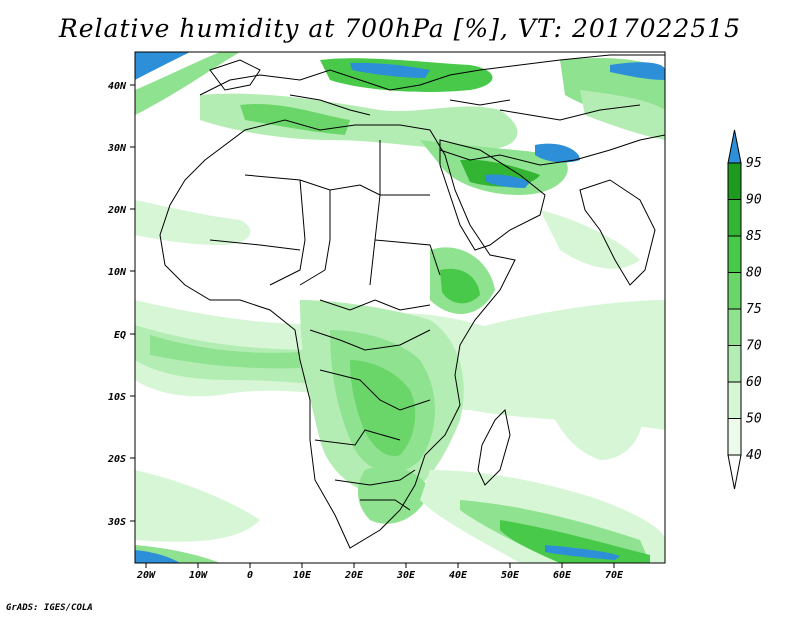 This screenshot has height=618, width=800. I want to click on y-tick-10s: 10S, so click(117, 397).